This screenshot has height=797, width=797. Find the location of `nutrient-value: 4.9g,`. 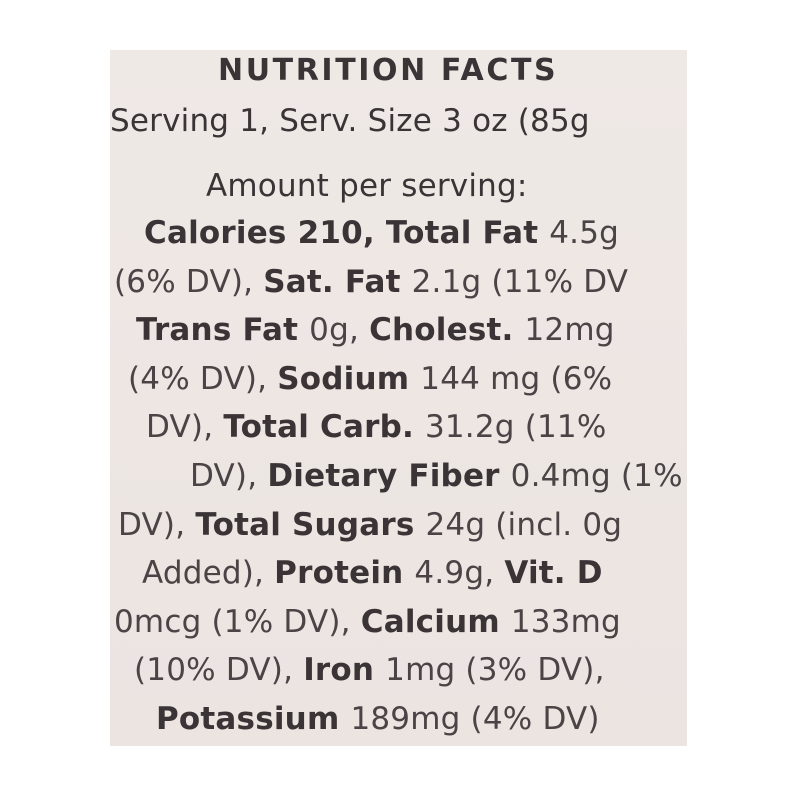

nutrient-value: 4.9g, is located at coordinates (459, 573).